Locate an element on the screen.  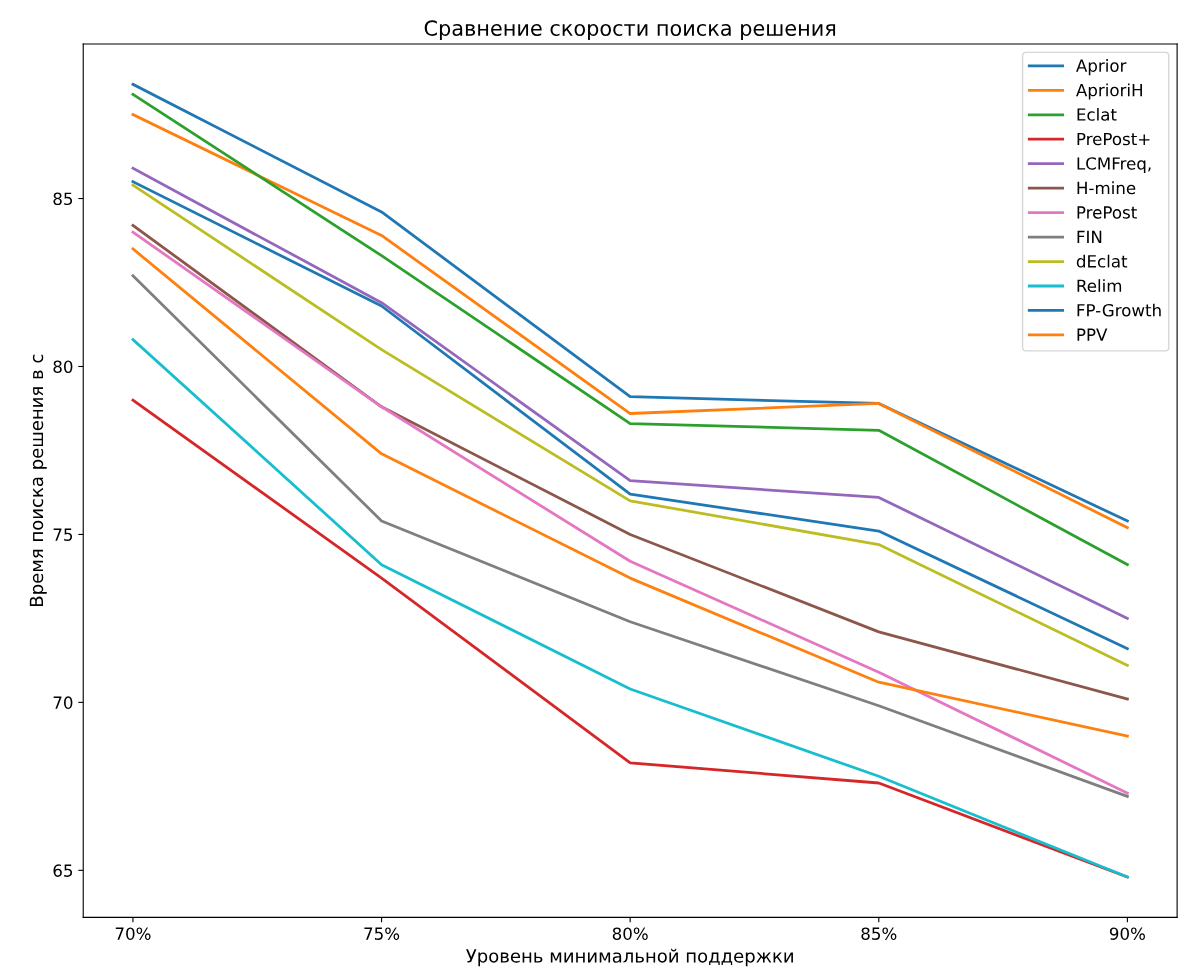
legend-label: Aprior is located at coordinates (1101, 67).